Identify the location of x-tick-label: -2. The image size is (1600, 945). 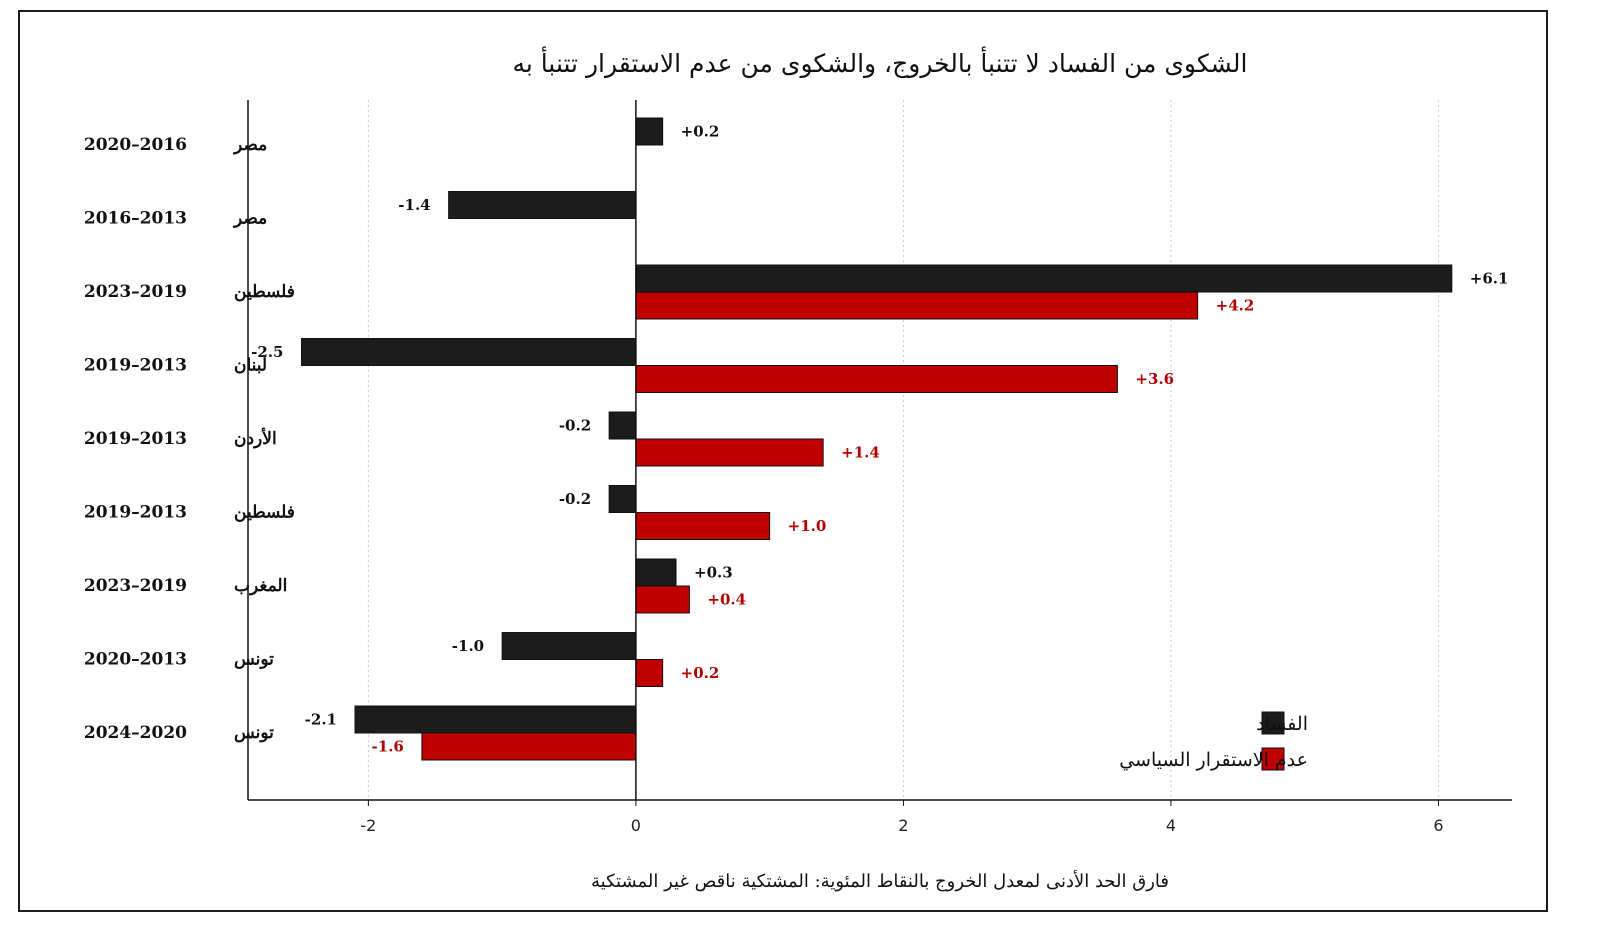
(368, 825).